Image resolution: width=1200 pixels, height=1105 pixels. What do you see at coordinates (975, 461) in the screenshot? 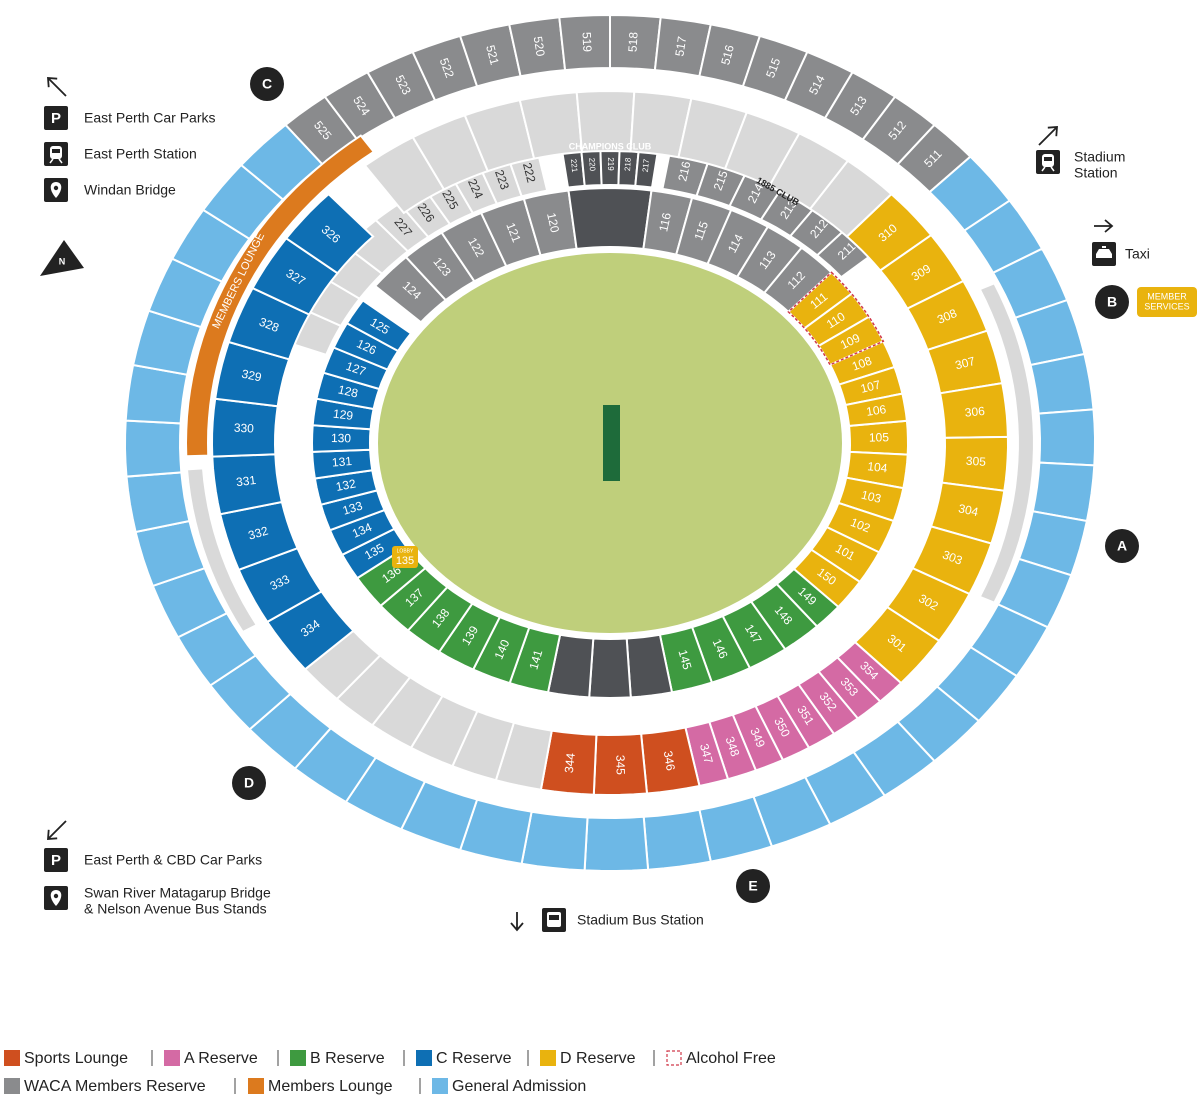
I see `section-label: 305` at bounding box center [975, 461].